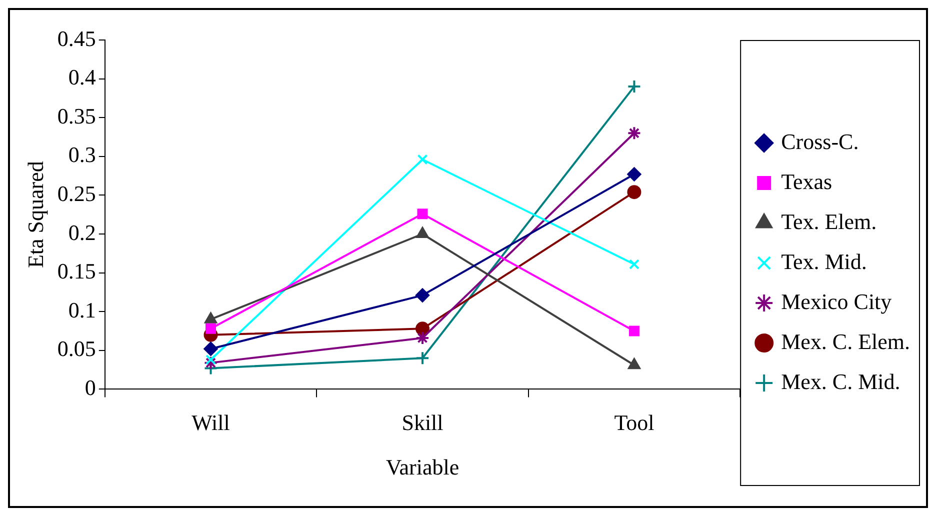  Describe the element at coordinates (423, 423) in the screenshot. I see `x-tick-label: Skill` at that location.